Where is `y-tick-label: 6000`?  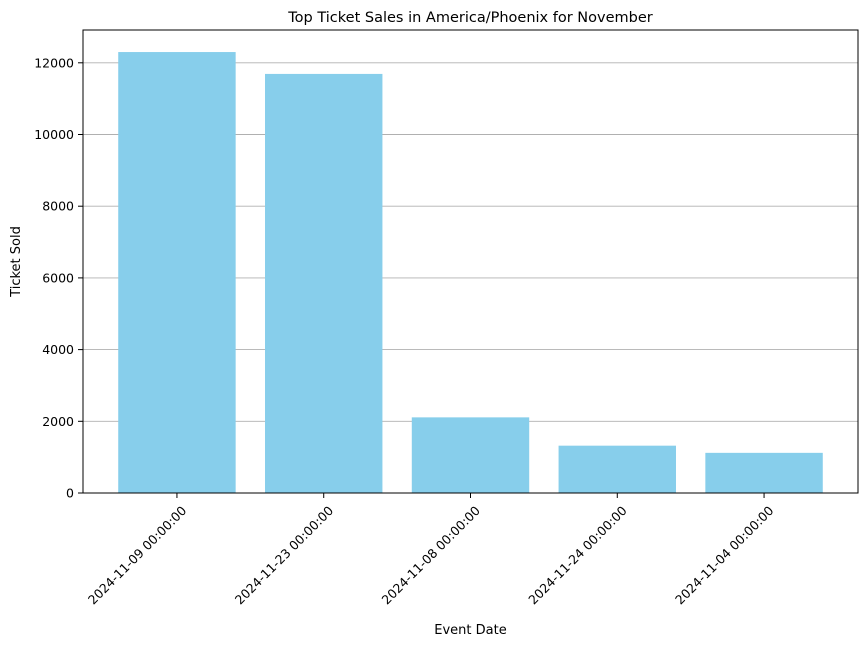
y-tick-label: 6000 is located at coordinates (58, 277).